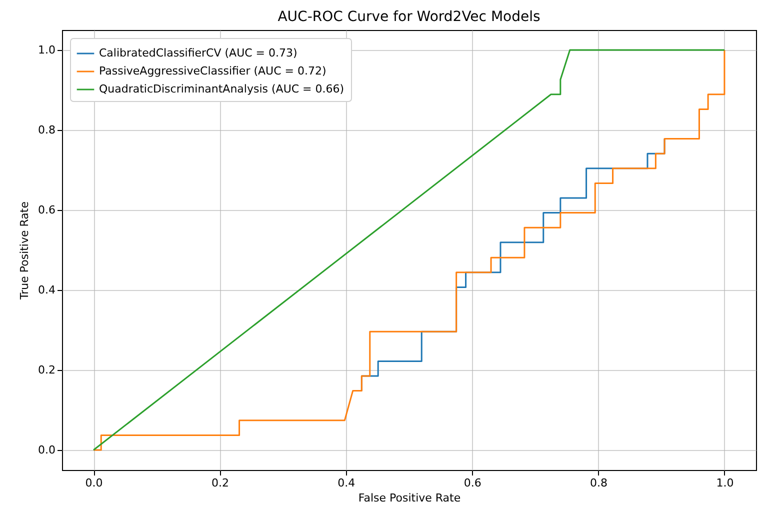  Describe the element at coordinates (25, 250) in the screenshot. I see `y-axis-title: True Positive Rate` at that location.